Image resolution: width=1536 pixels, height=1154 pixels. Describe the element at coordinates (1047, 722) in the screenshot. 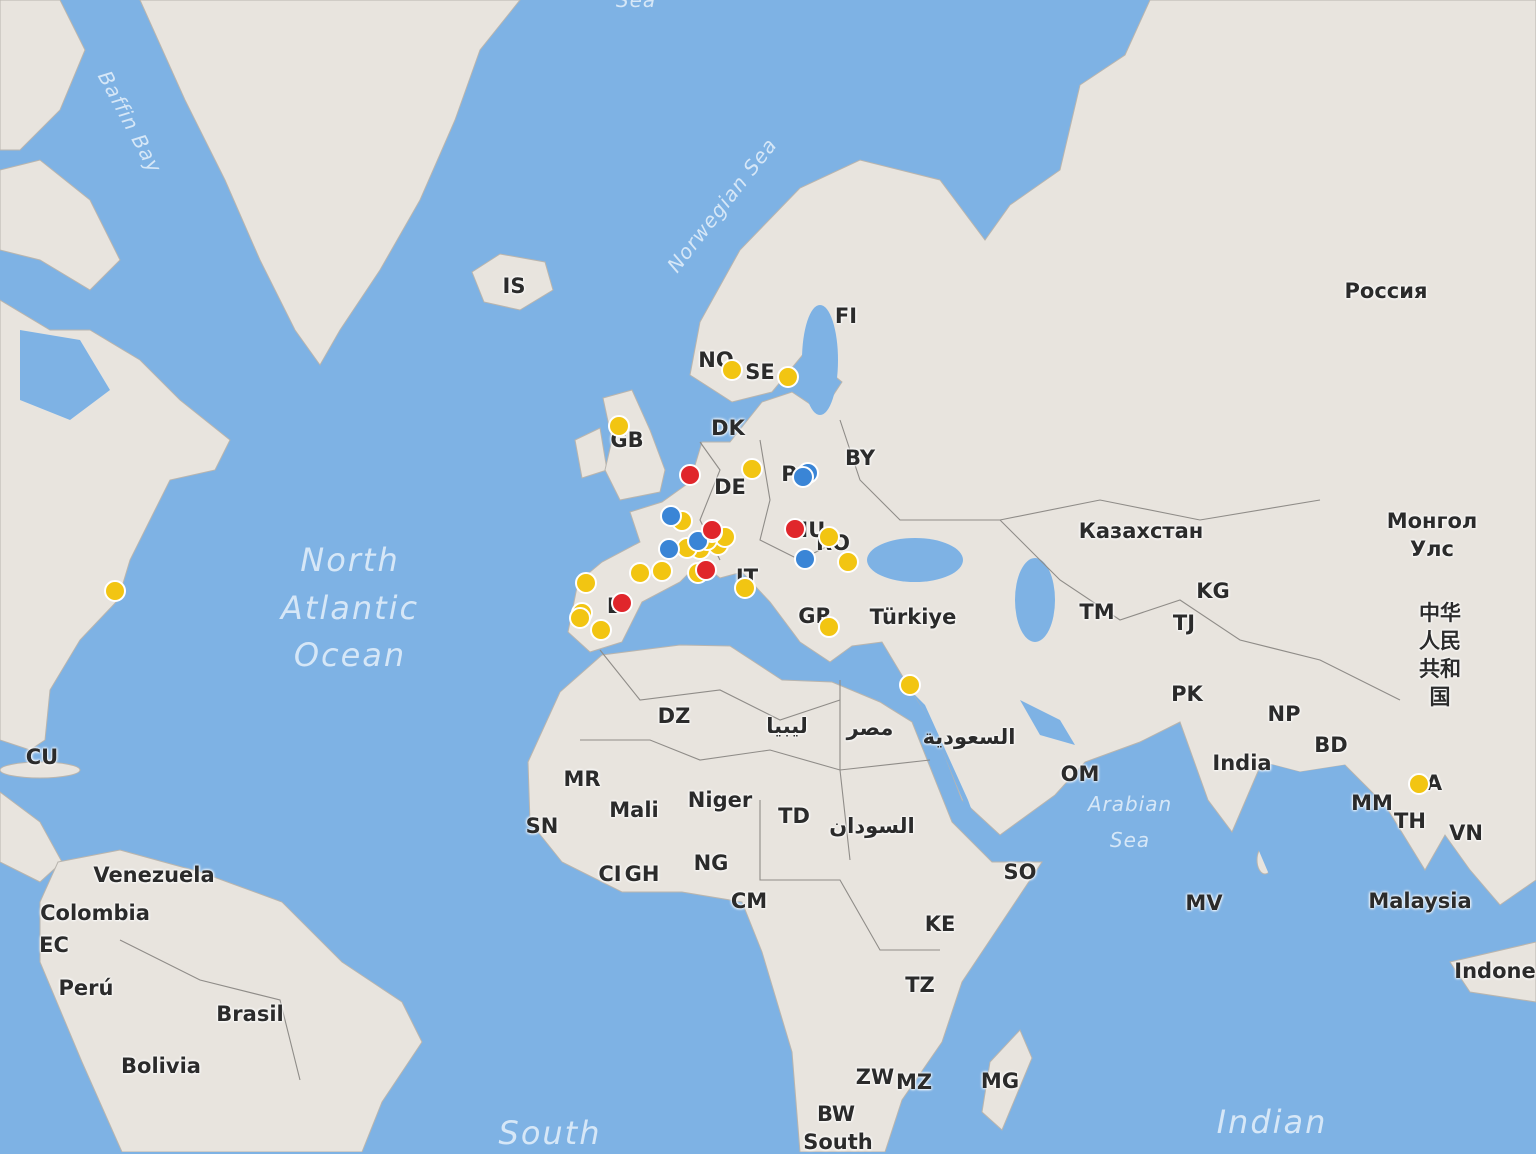

I see `persian-gulf` at that location.